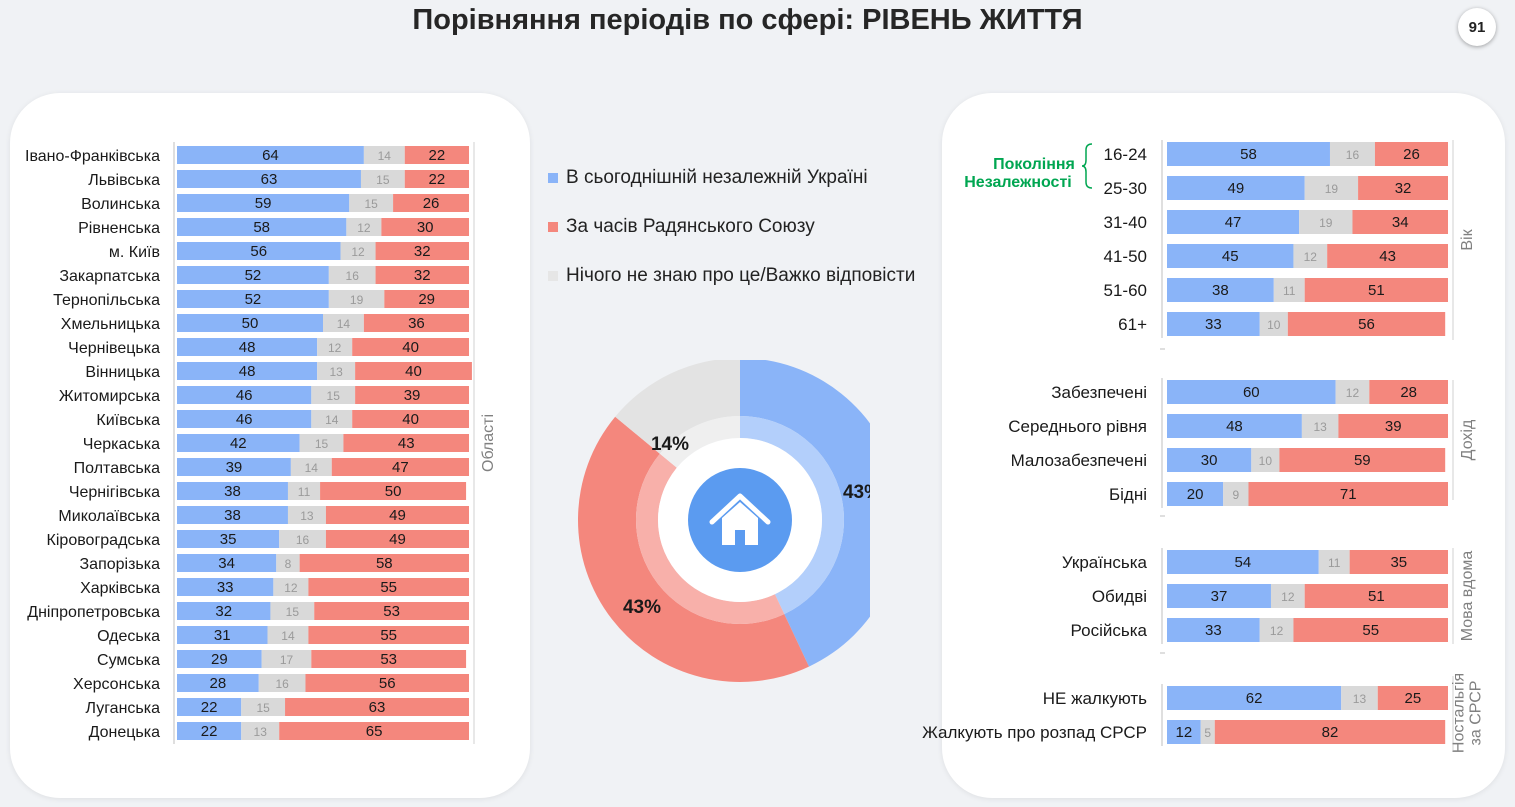 The image size is (1515, 807). What do you see at coordinates (731, 275) in the screenshot?
I see `legend-item-dontknow: Нічого не знаю про це/Важко відповісти` at bounding box center [731, 275].